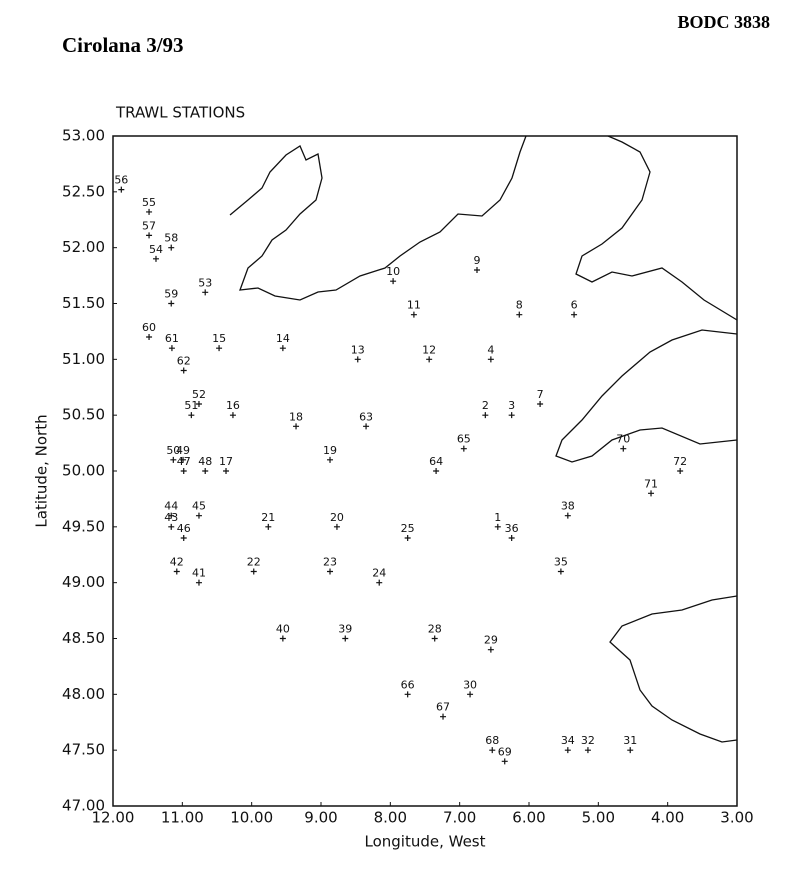 The width and height of the screenshot is (800, 877). Describe the element at coordinates (283, 338) in the screenshot. I see `station-label: 14` at that location.